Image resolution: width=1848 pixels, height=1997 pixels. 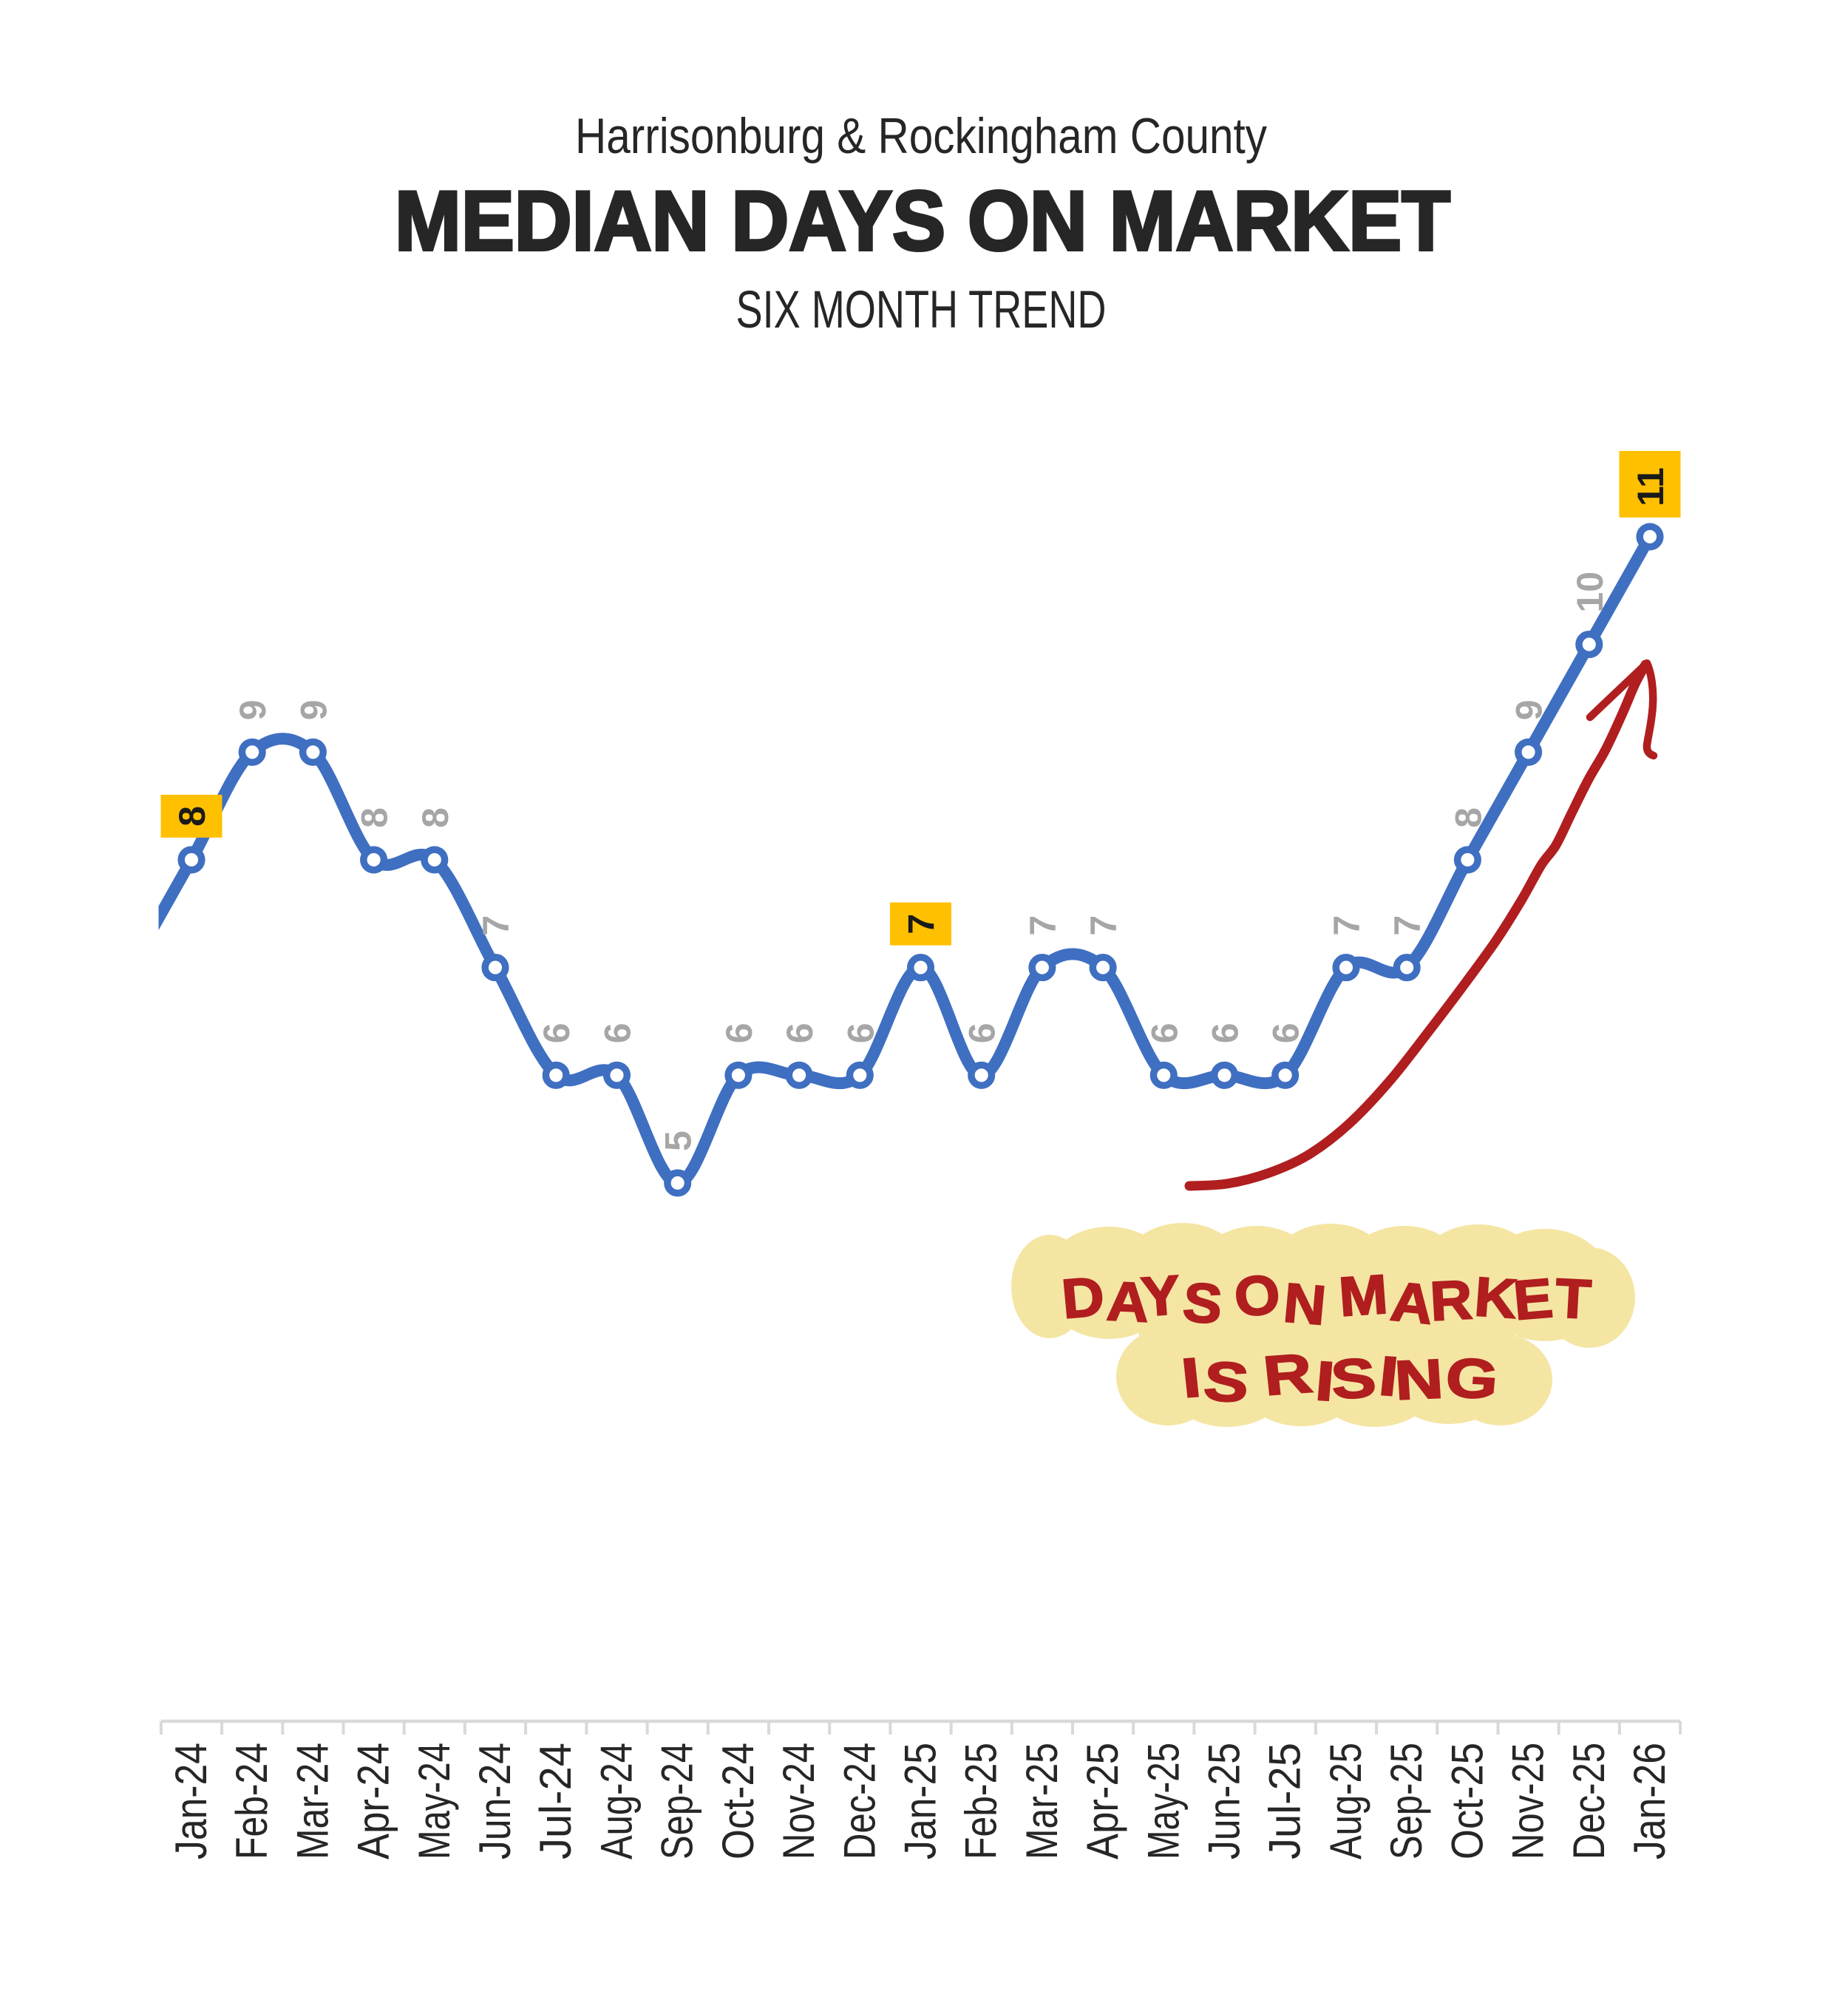 What do you see at coordinates (738, 1801) in the screenshot?
I see `svg-text: Oct-24` at bounding box center [738, 1801].